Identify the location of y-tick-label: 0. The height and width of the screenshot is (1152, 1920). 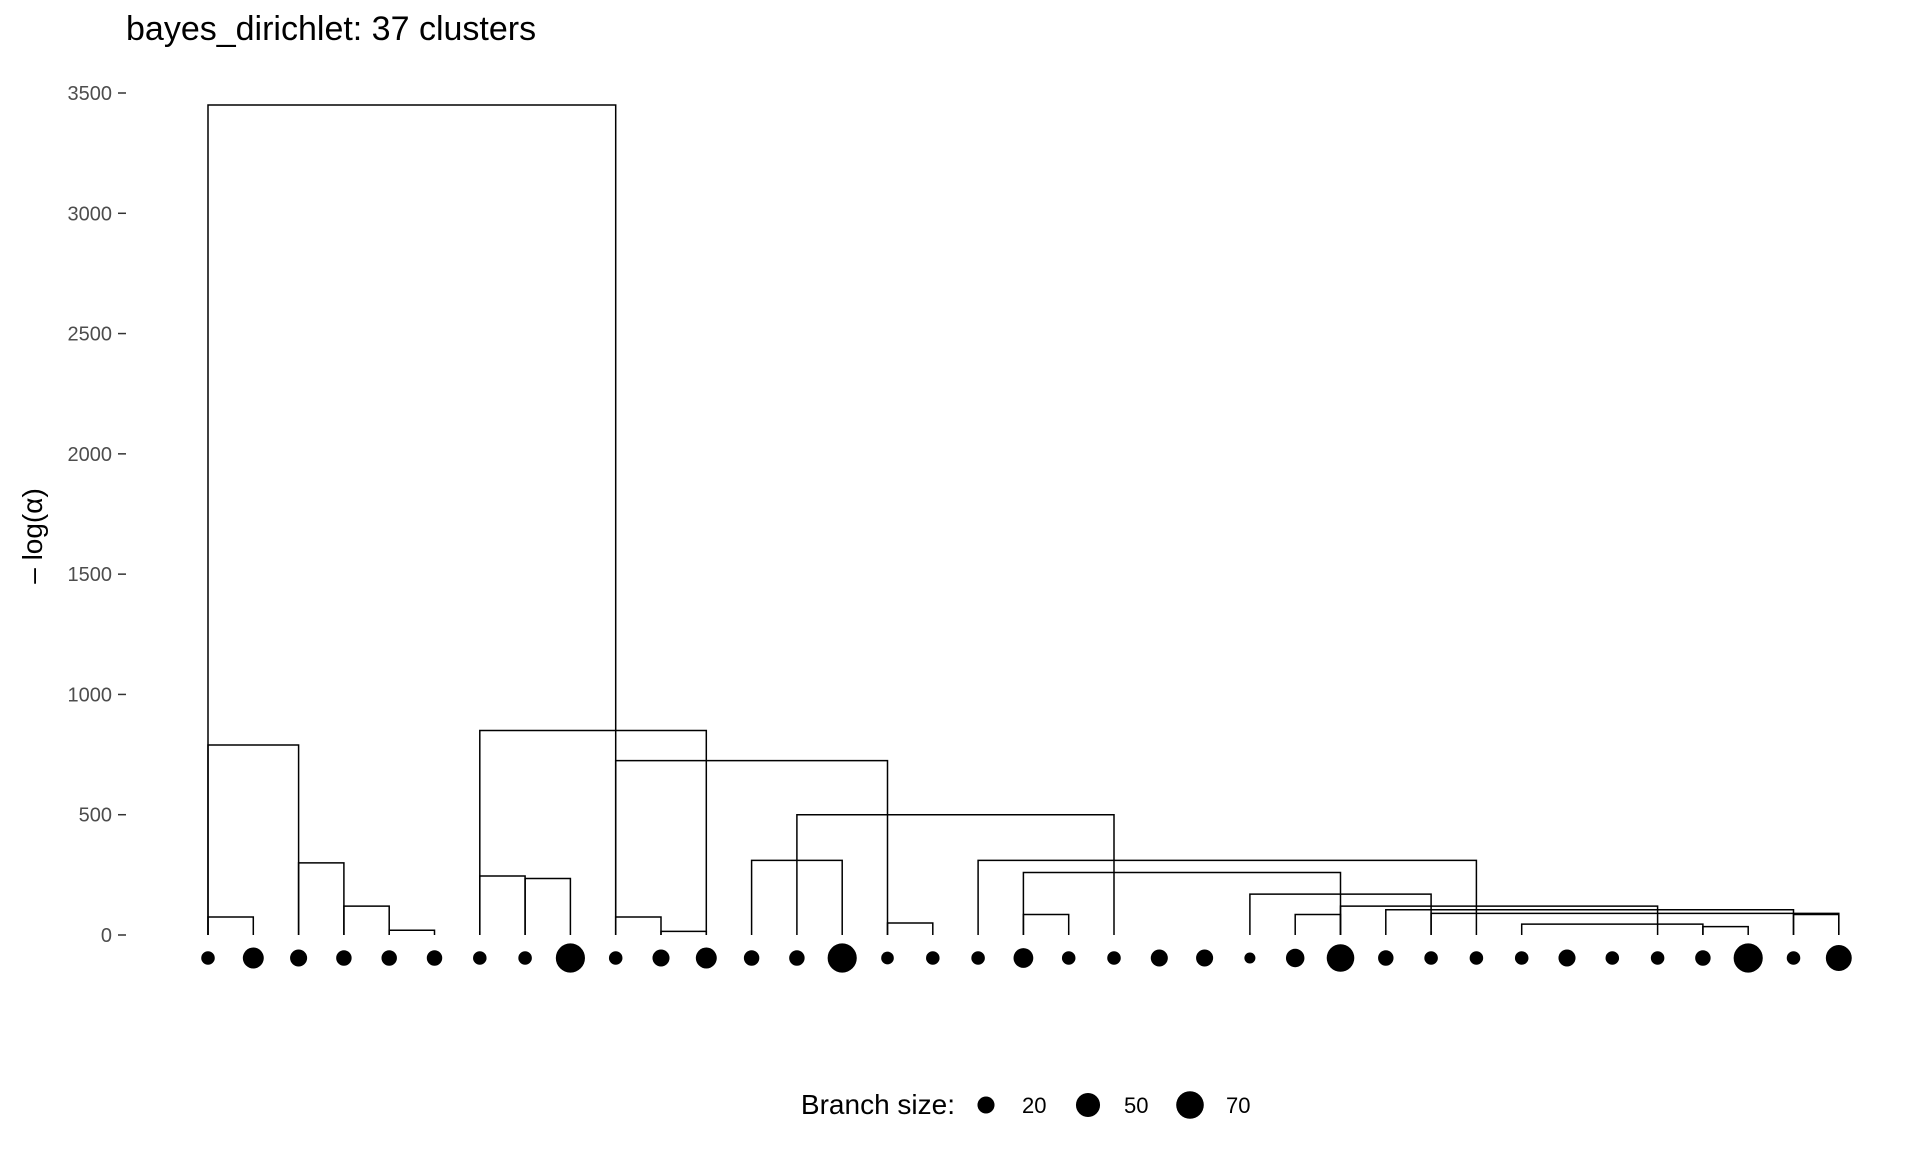
(106, 936).